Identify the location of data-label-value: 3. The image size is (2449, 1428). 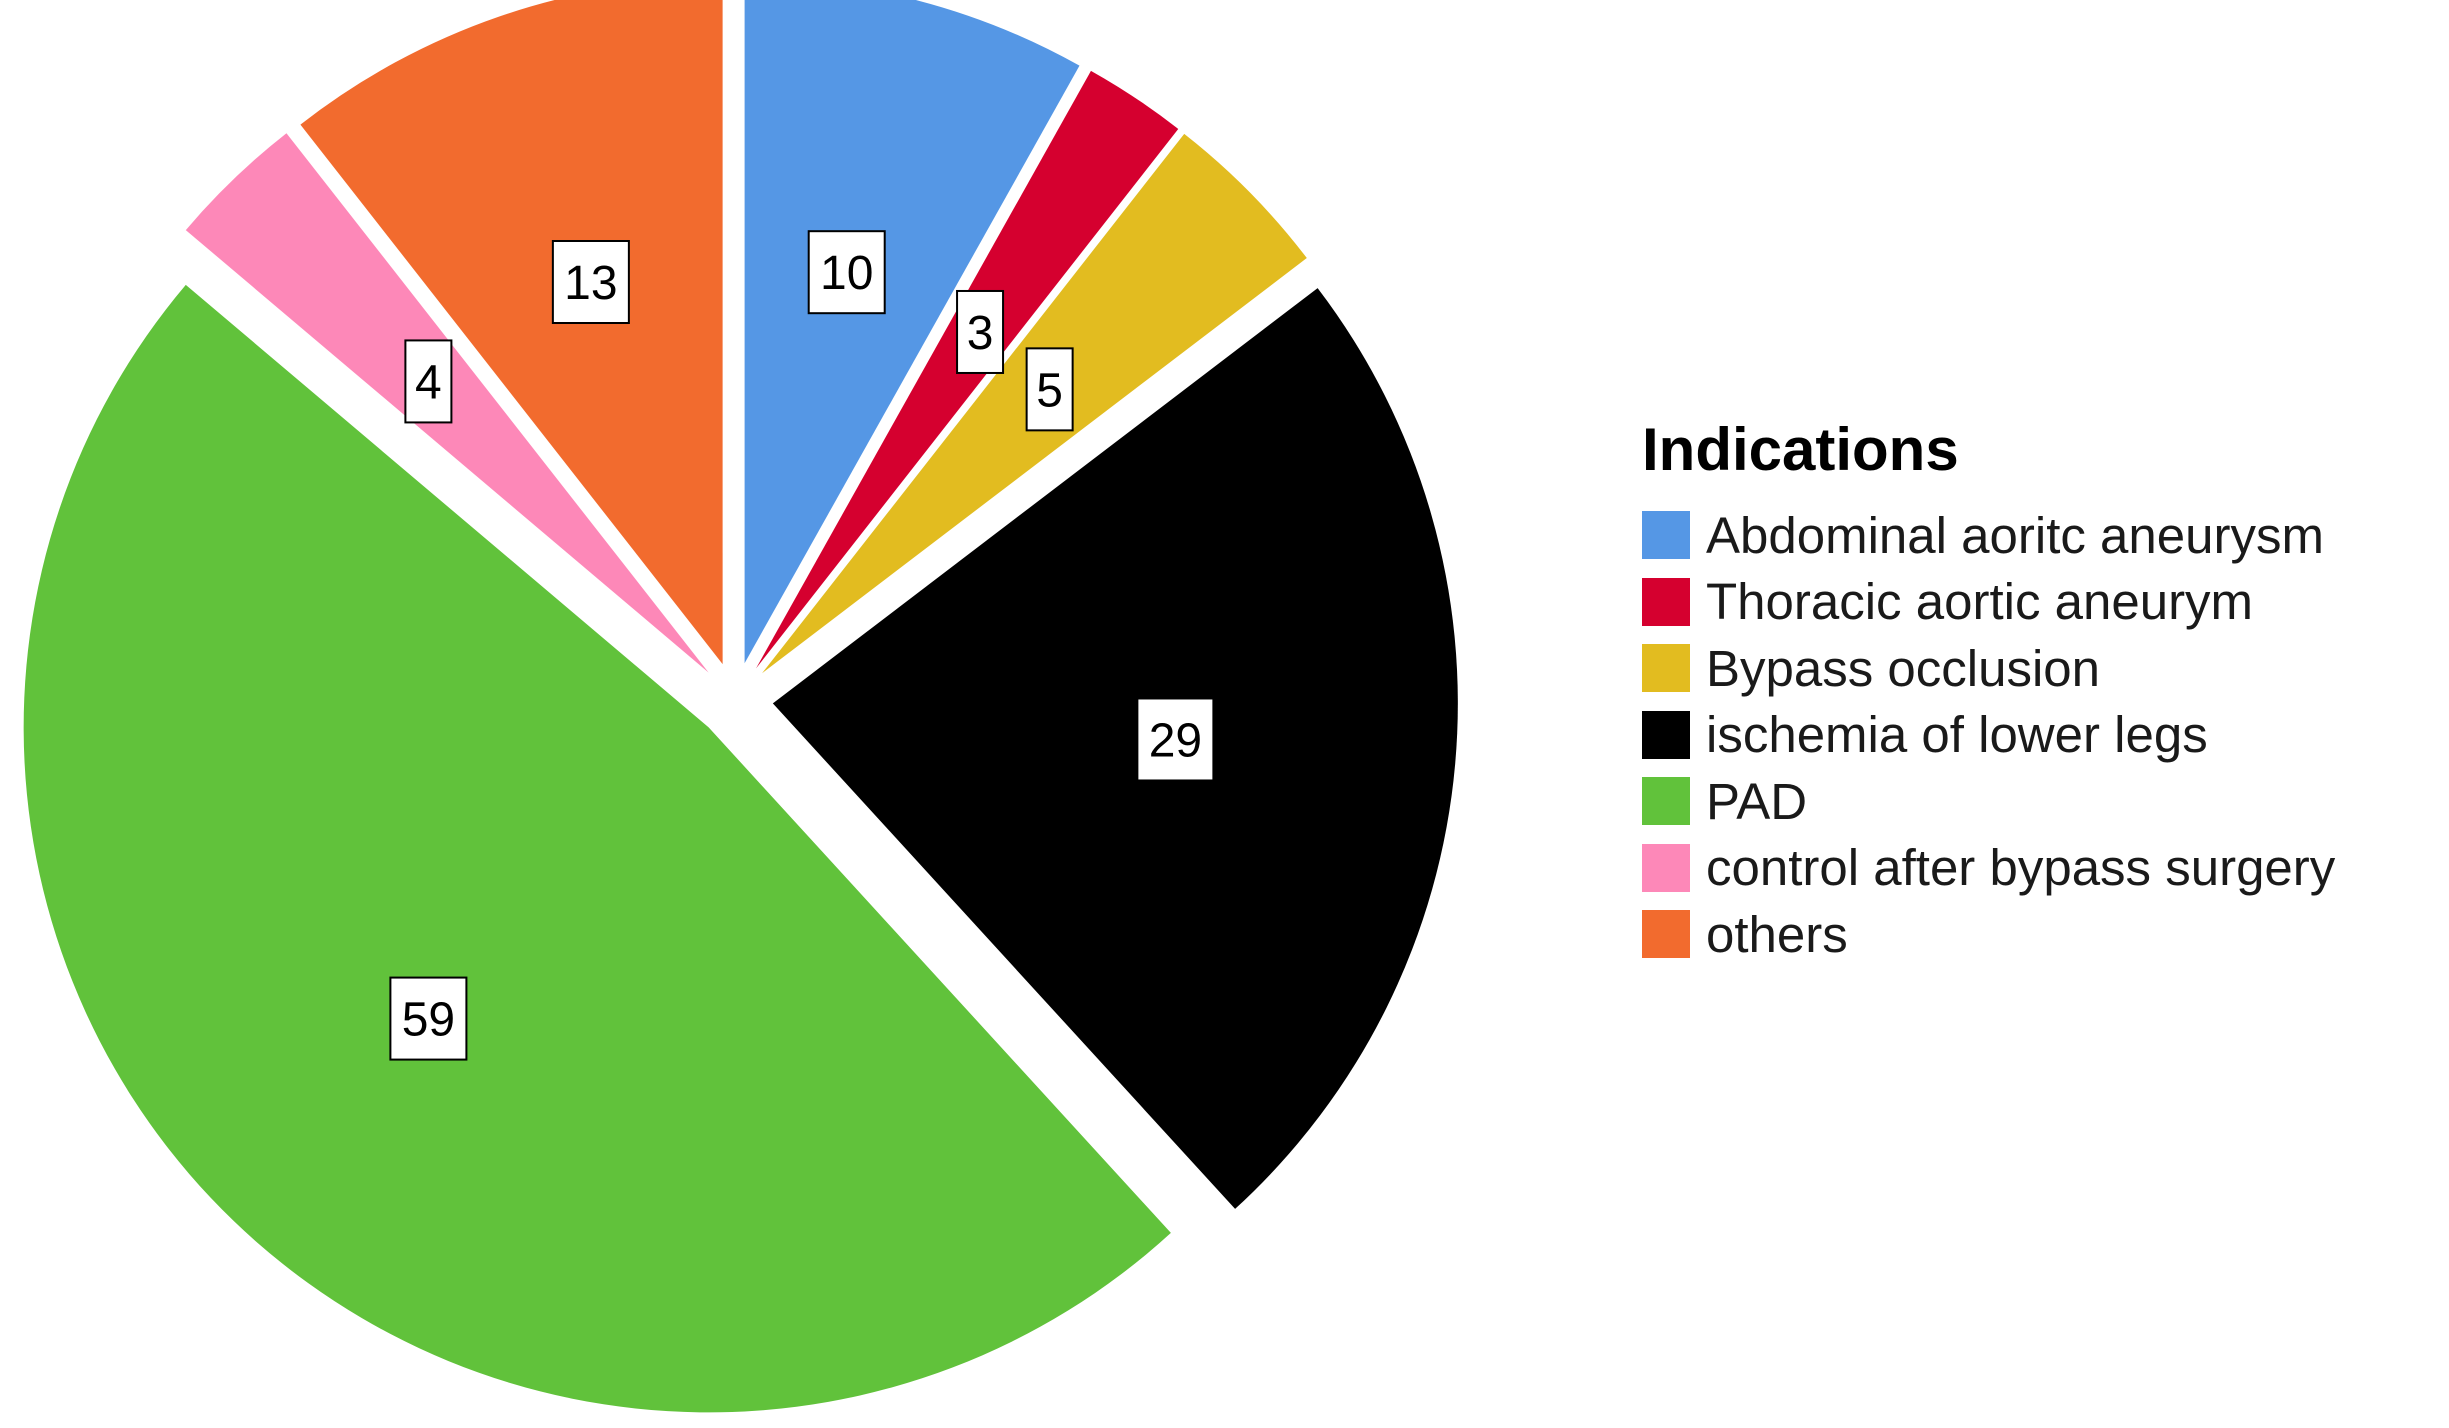
(980, 333).